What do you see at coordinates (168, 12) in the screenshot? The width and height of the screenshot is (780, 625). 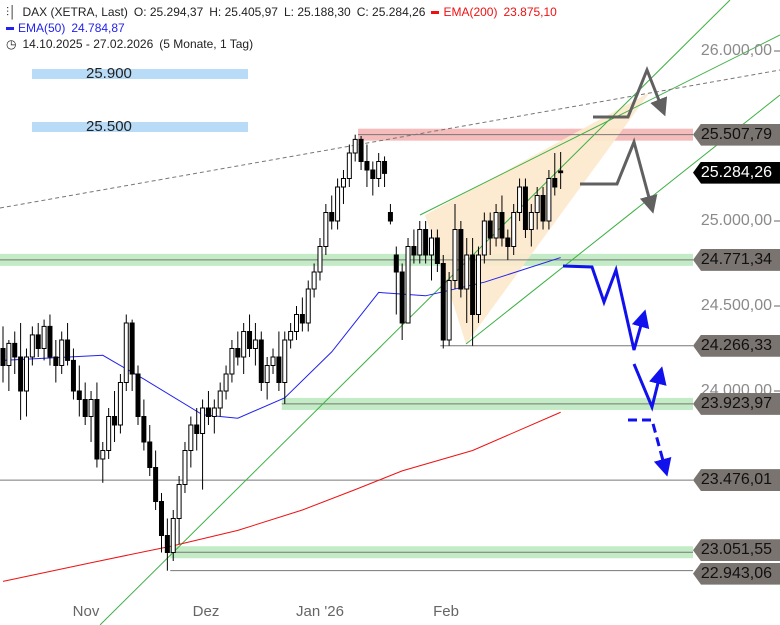 I see `open-value: O: 25.294,37` at bounding box center [168, 12].